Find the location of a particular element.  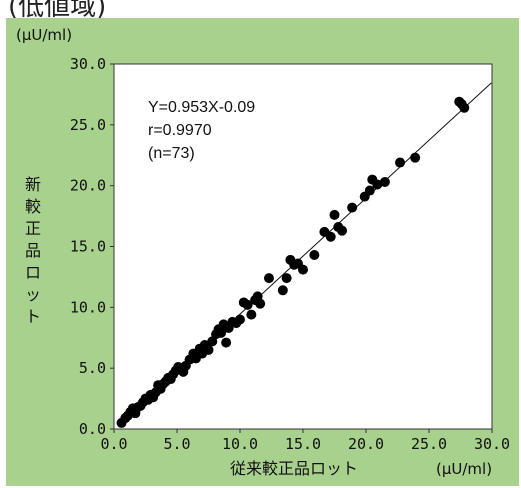

x-axis: 0.0 5.0 10.0 15.0 20.0 25.0 30.0 is located at coordinates (305, 441).